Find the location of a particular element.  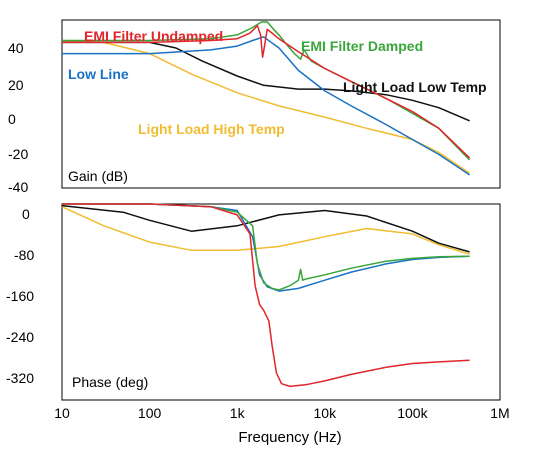

x-axis-label: Frequency (Hz) is located at coordinates (289, 437).